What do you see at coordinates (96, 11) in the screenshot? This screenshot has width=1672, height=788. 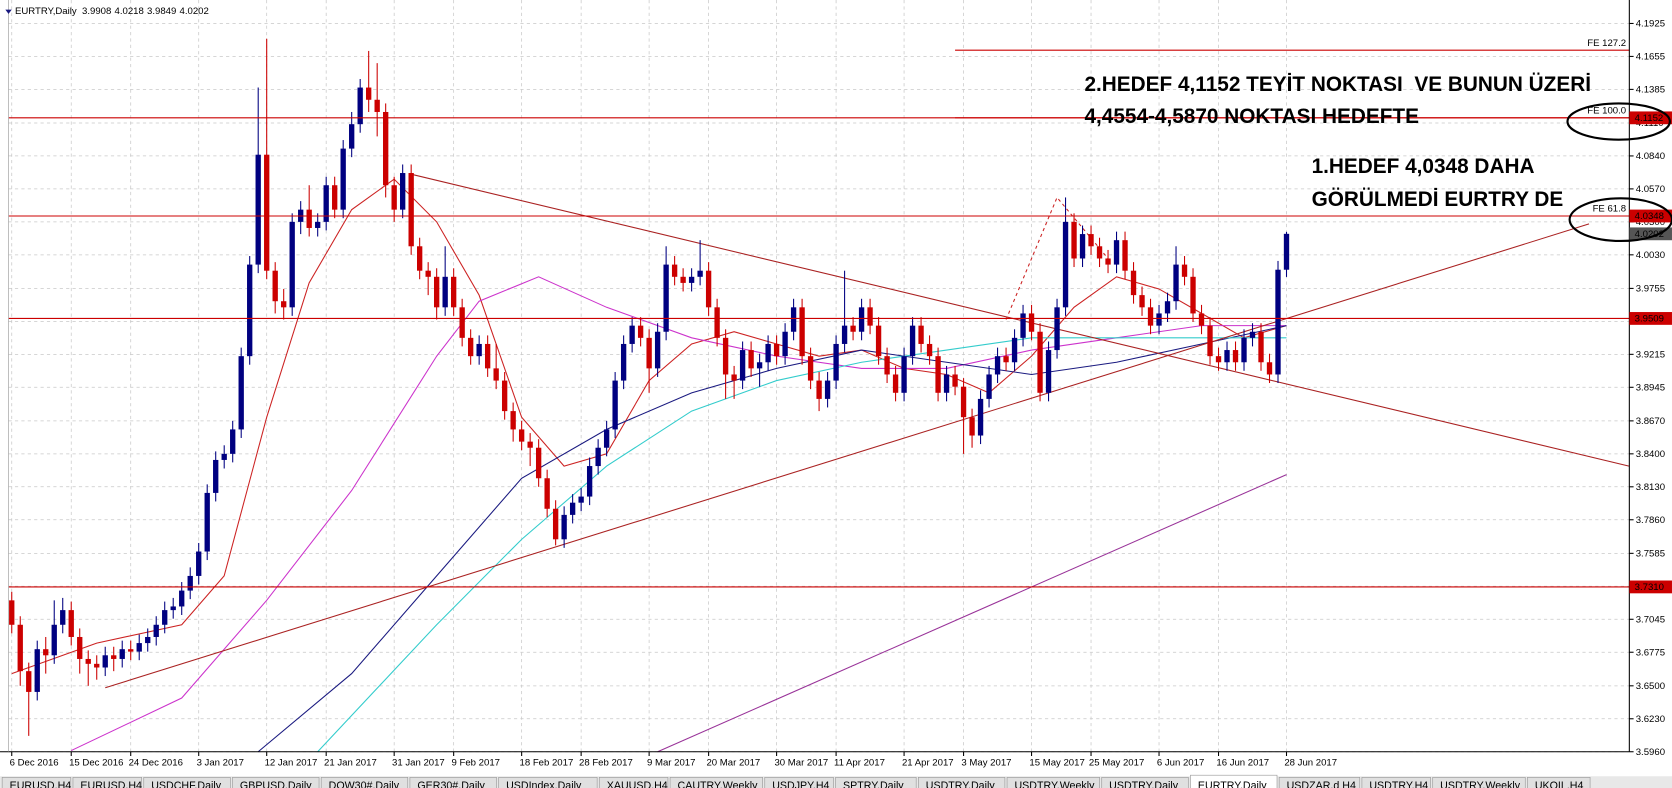 I see `open-value: 3.9908` at bounding box center [96, 11].